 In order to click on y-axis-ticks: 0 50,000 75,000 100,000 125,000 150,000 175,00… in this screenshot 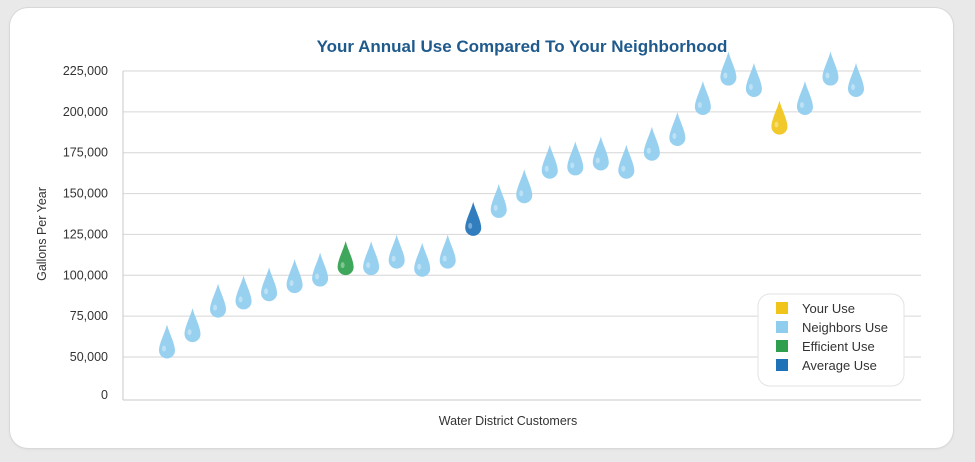, I will do `click(85, 233)`.